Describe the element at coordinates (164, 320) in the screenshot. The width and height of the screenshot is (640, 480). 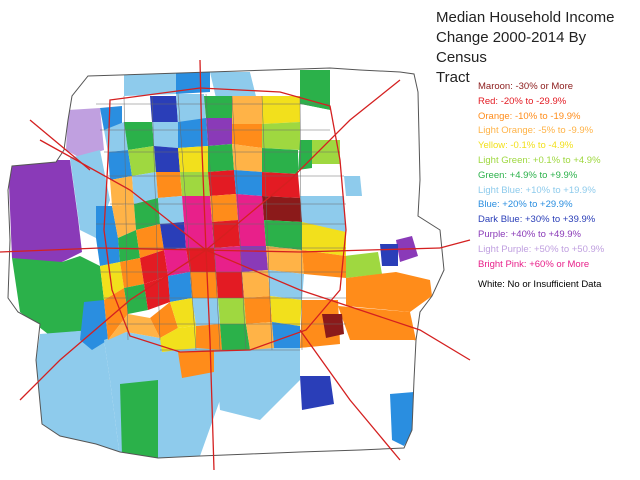
I see `tract-south-j` at that location.